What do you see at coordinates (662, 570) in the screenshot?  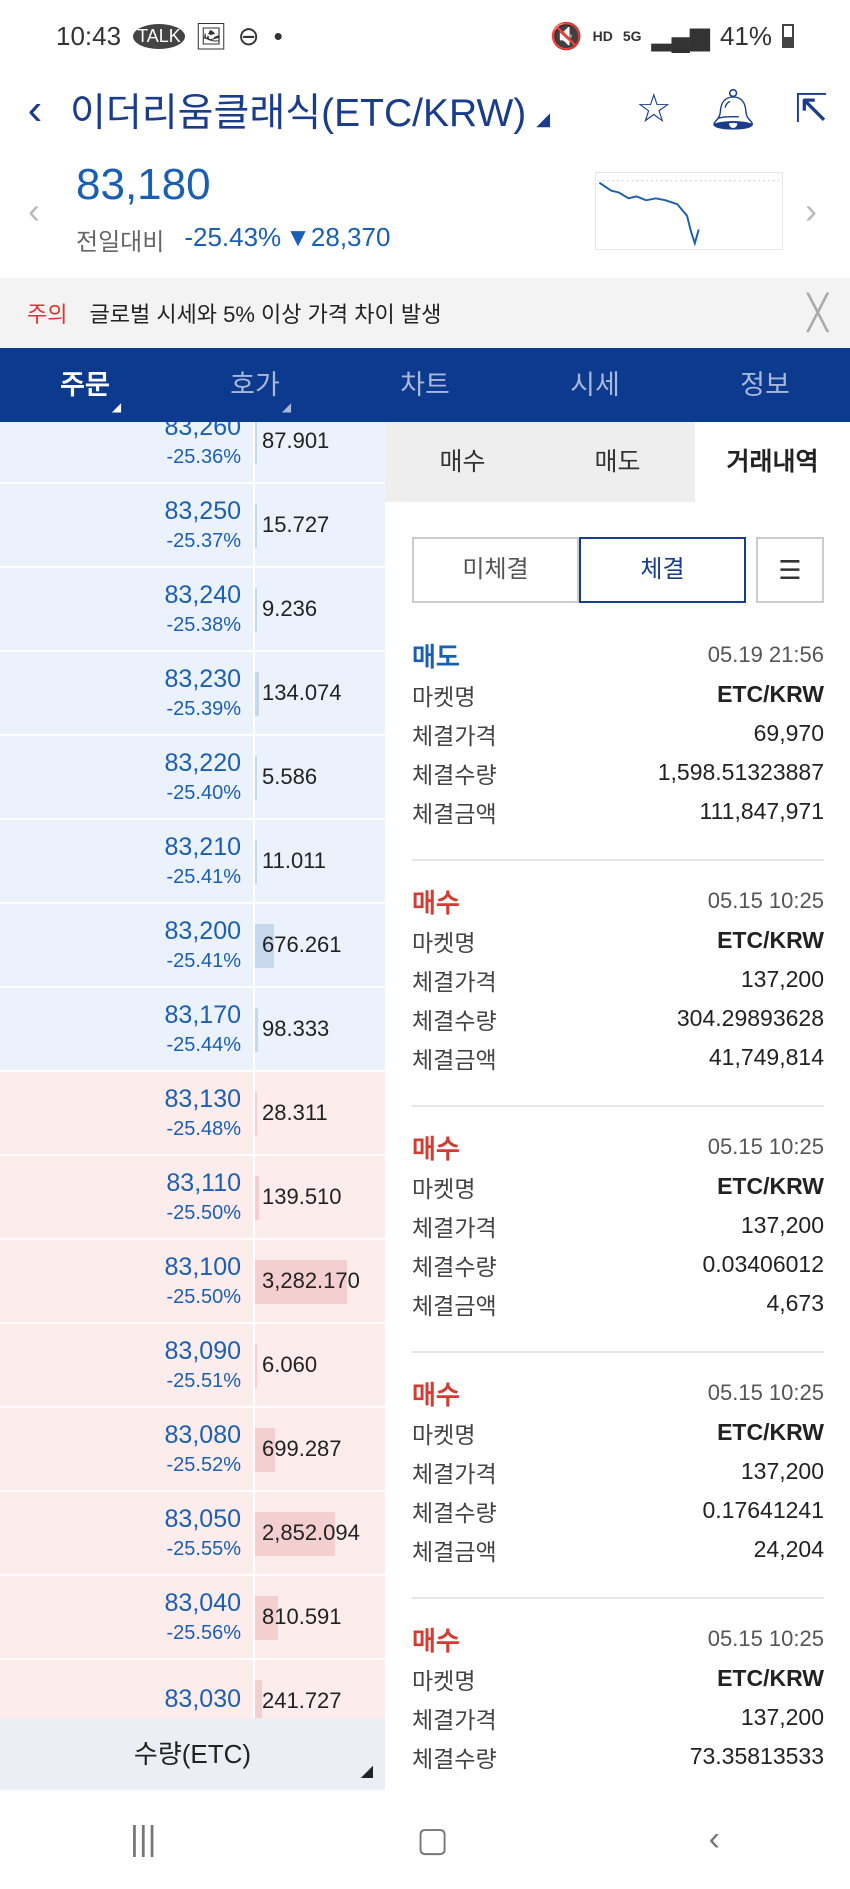 I see `filter-filled: 체결` at bounding box center [662, 570].